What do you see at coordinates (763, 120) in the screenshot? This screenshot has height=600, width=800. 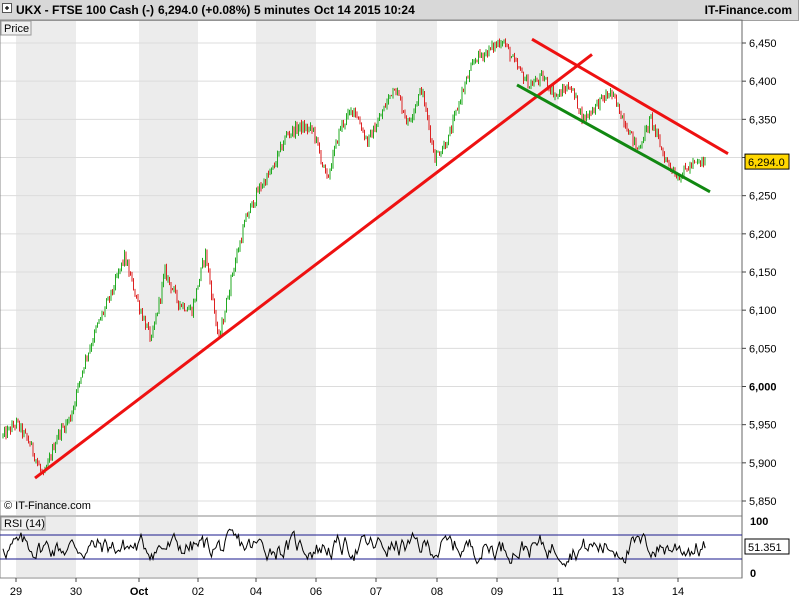 I see `y-tick-label: 6,350` at bounding box center [763, 120].